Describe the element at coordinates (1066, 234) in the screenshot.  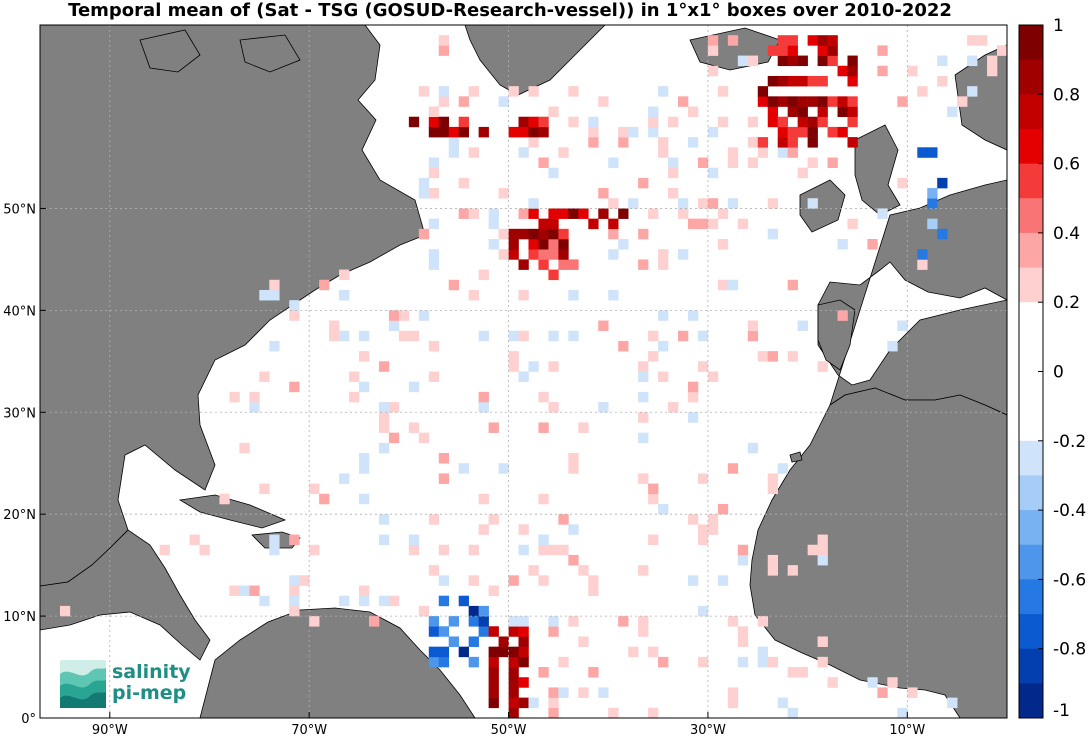
I see `colorbar-label: 0.4` at that location.